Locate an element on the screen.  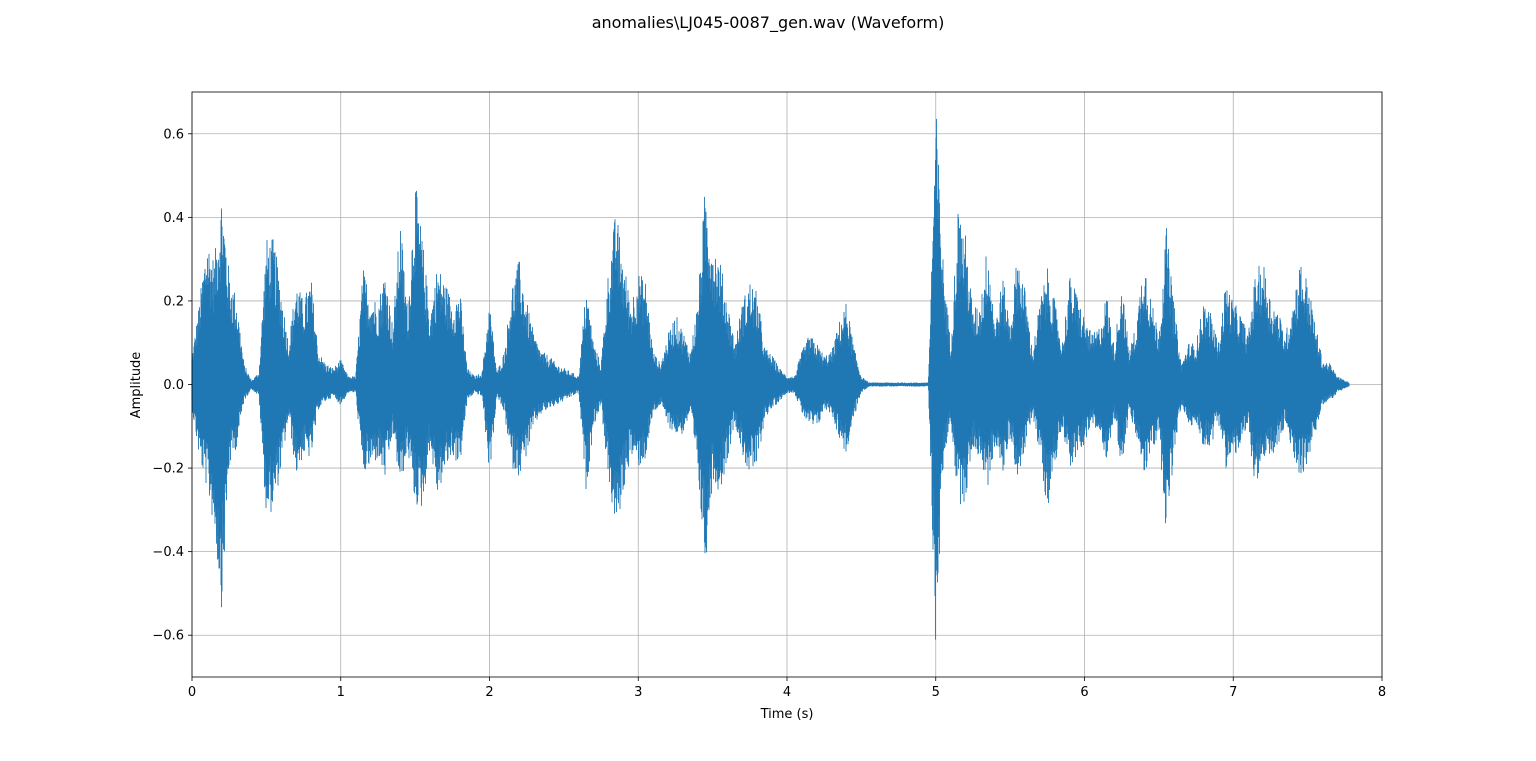
x-axis-label: Time (s) is located at coordinates (787, 714).